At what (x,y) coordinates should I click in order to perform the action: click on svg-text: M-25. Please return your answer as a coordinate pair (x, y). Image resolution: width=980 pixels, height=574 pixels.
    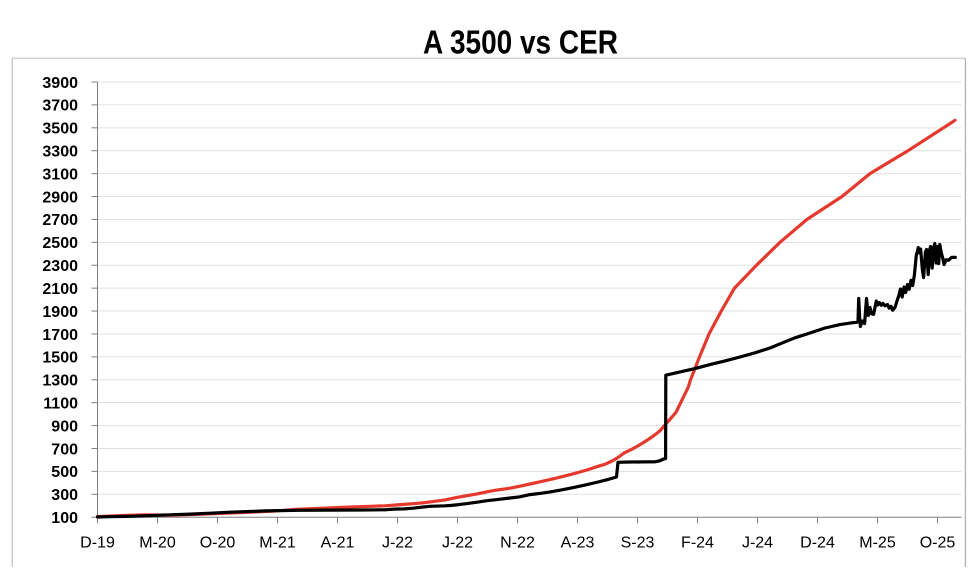
    Looking at the image, I should click on (877, 543).